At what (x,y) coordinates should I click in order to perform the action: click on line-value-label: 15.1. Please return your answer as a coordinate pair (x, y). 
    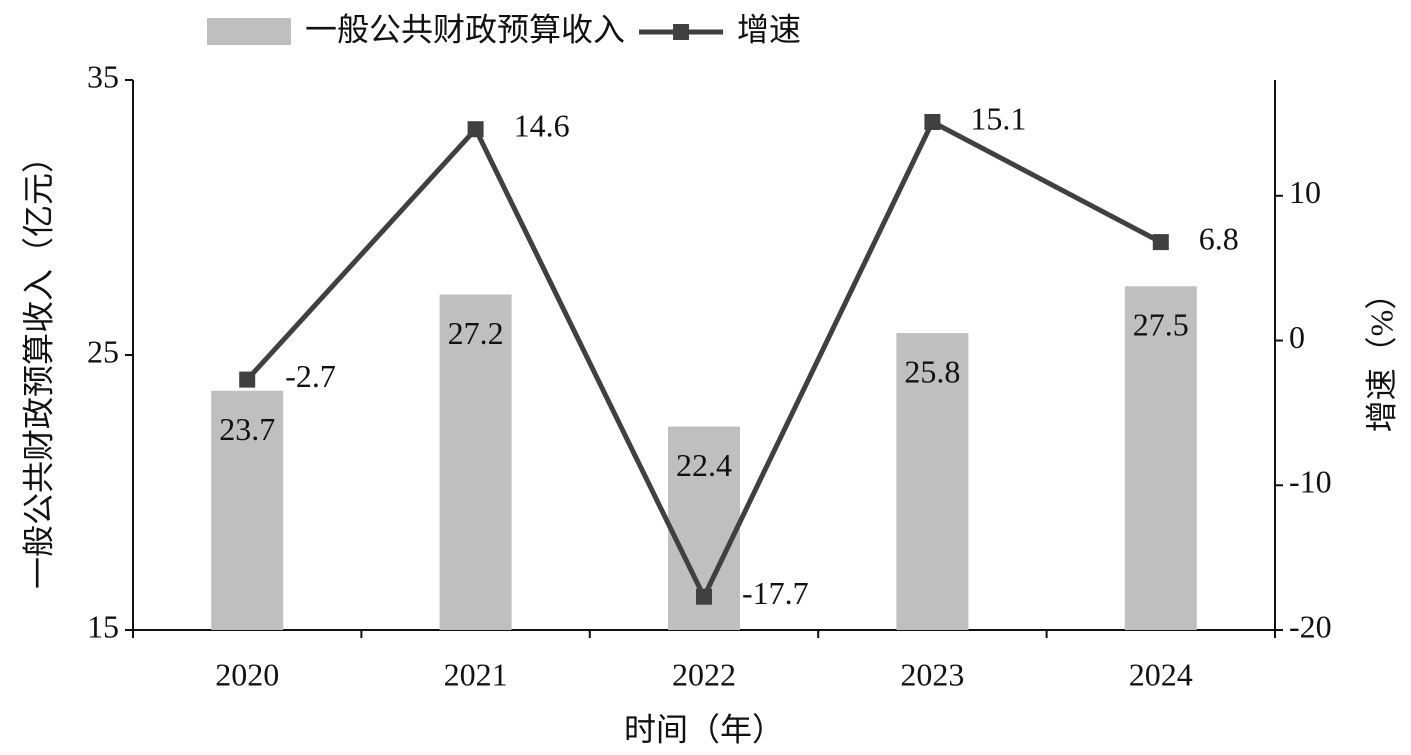
    Looking at the image, I should click on (998, 118).